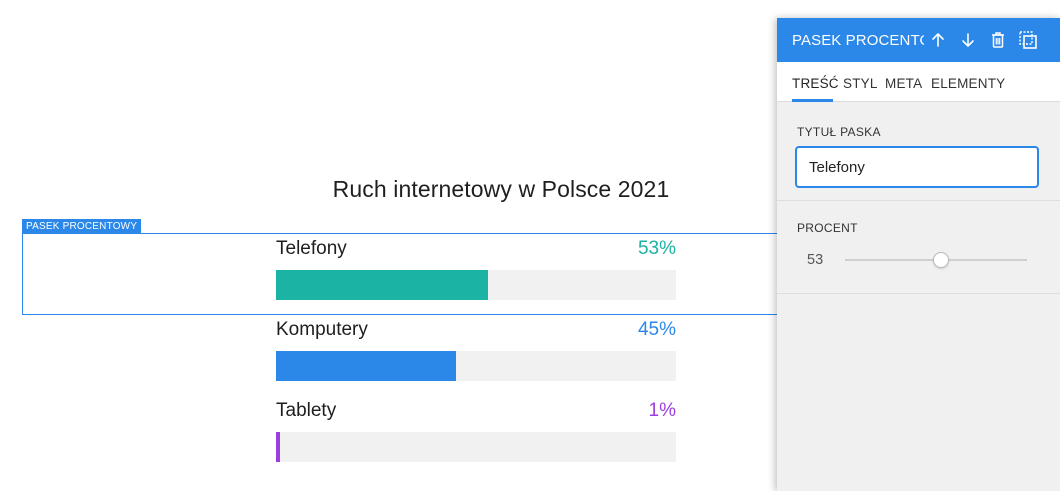 This screenshot has height=491, width=1060. Describe the element at coordinates (815, 260) in the screenshot. I see `percent-value: 53` at that location.